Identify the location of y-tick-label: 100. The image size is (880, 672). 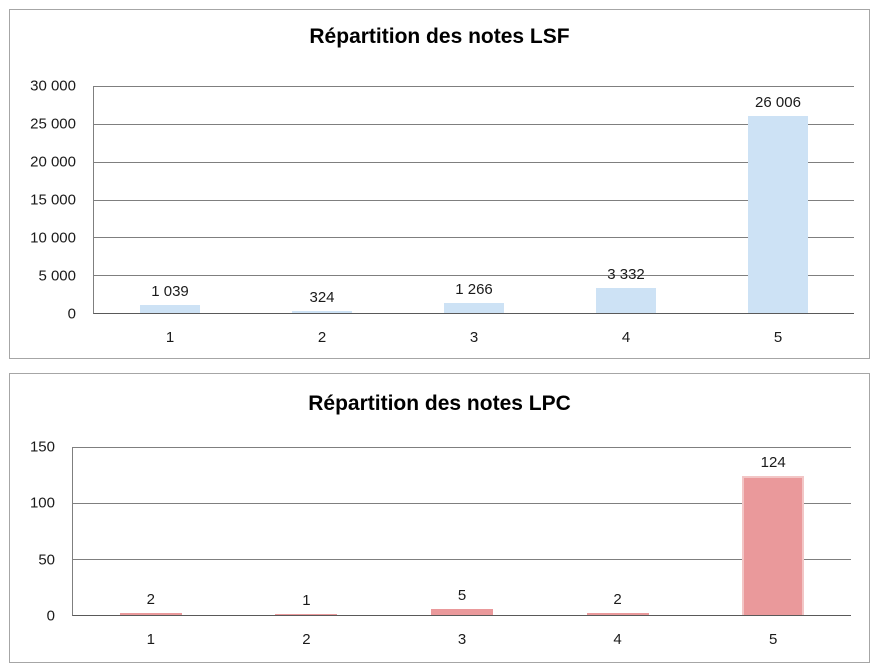
(42, 503).